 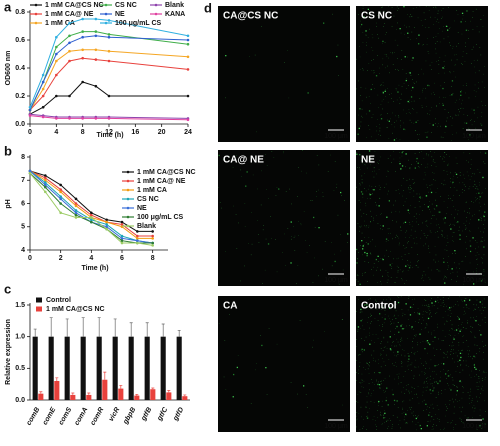 What do you see at coordinates (284, 74) in the screenshot?
I see `tile-background` at bounding box center [284, 74].